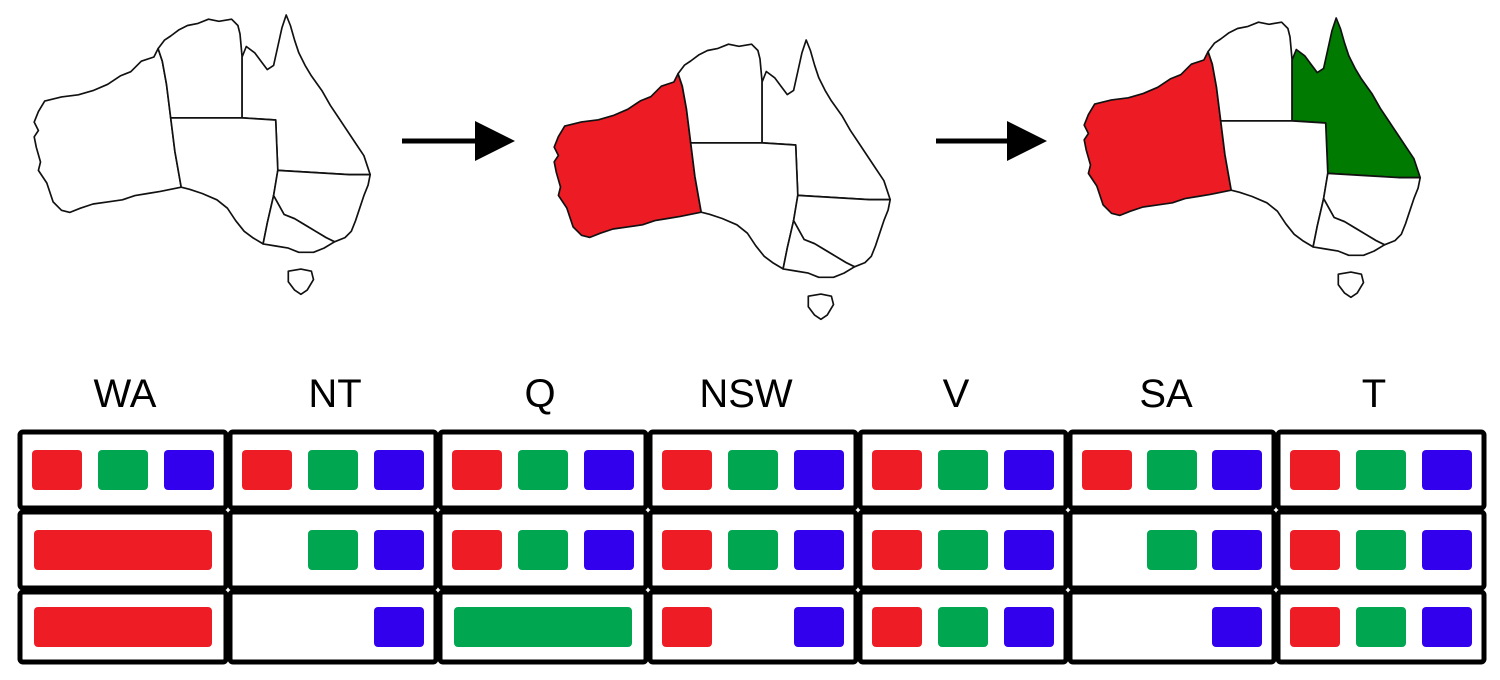 The image size is (1500, 680). Describe the element at coordinates (746, 394) in the screenshot. I see `column-label-nsw: NSW` at that location.